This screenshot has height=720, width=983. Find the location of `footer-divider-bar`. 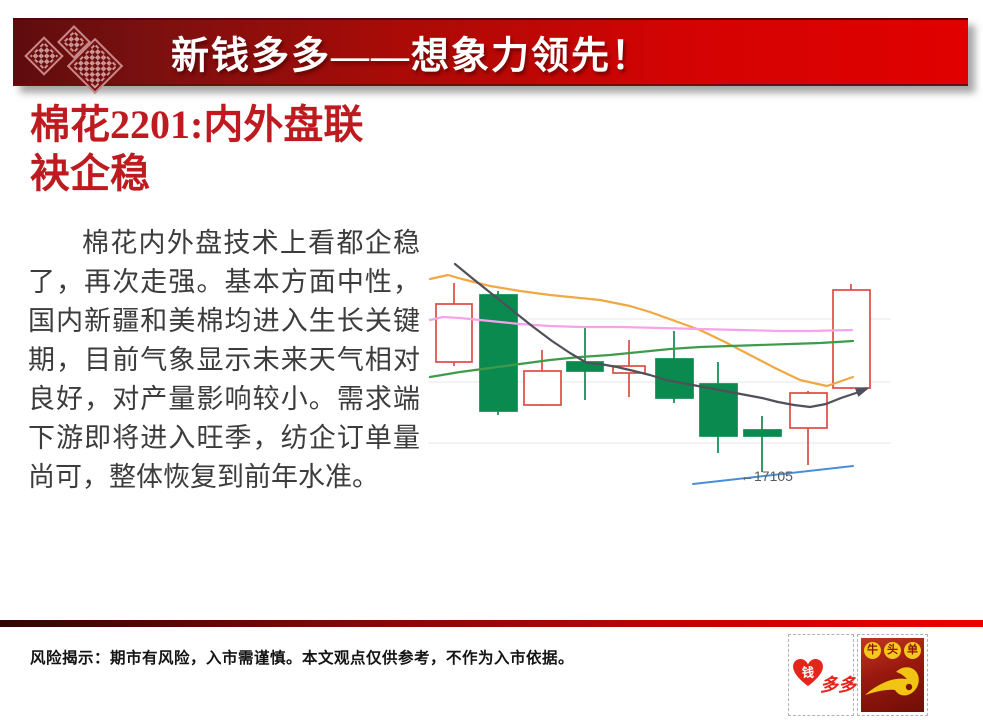

footer-divider-bar is located at coordinates (491, 623).